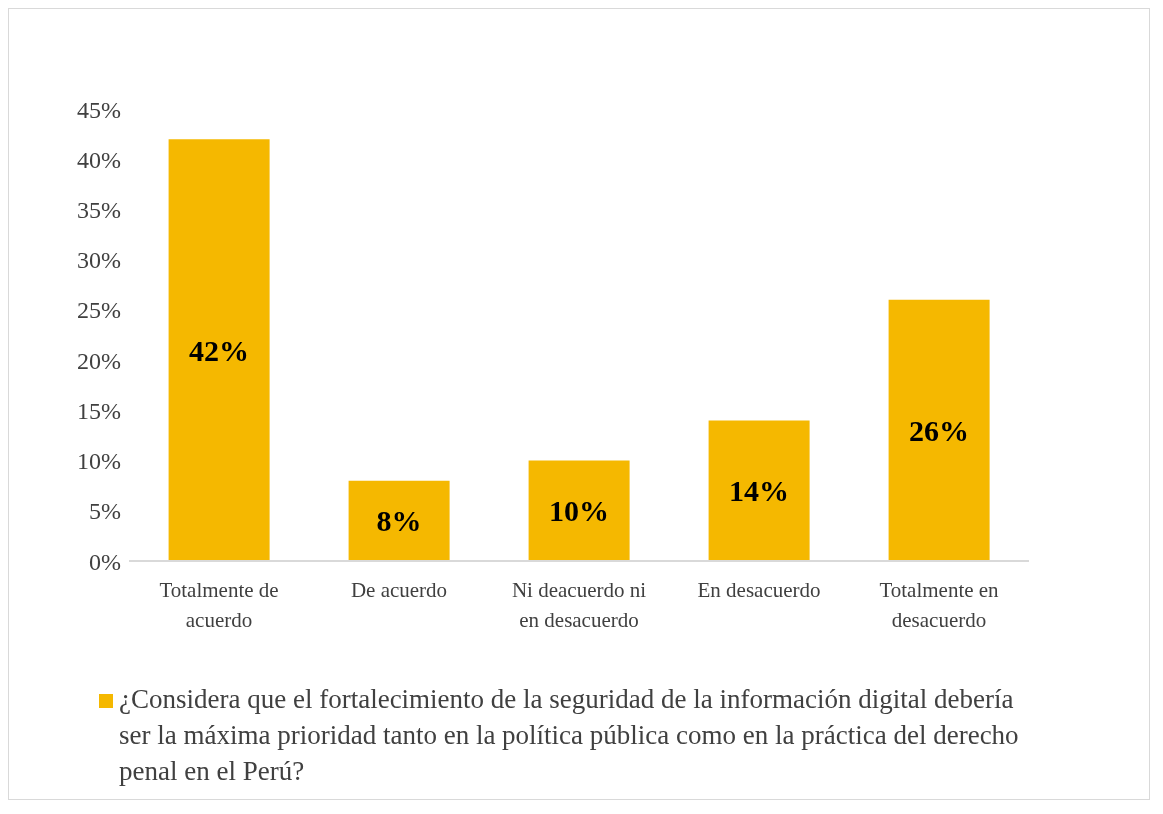 The height and width of the screenshot is (814, 1163). What do you see at coordinates (99, 260) in the screenshot?
I see `y-tick-label: 30%` at bounding box center [99, 260].